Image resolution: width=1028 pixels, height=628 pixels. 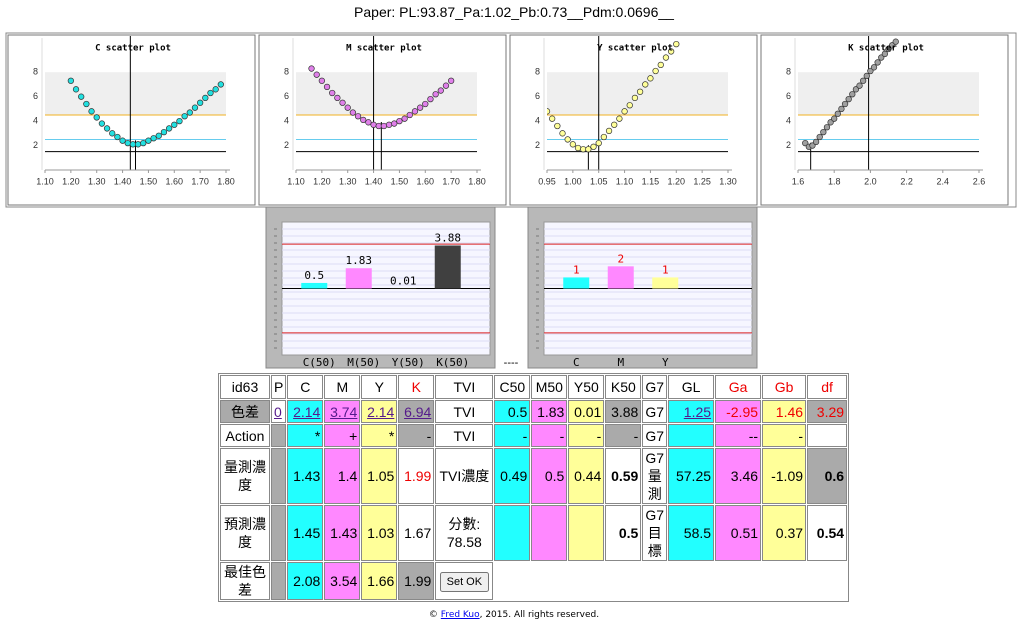 What do you see at coordinates (384, 49) in the screenshot?
I see `chart-title: M scatter plot` at bounding box center [384, 49].